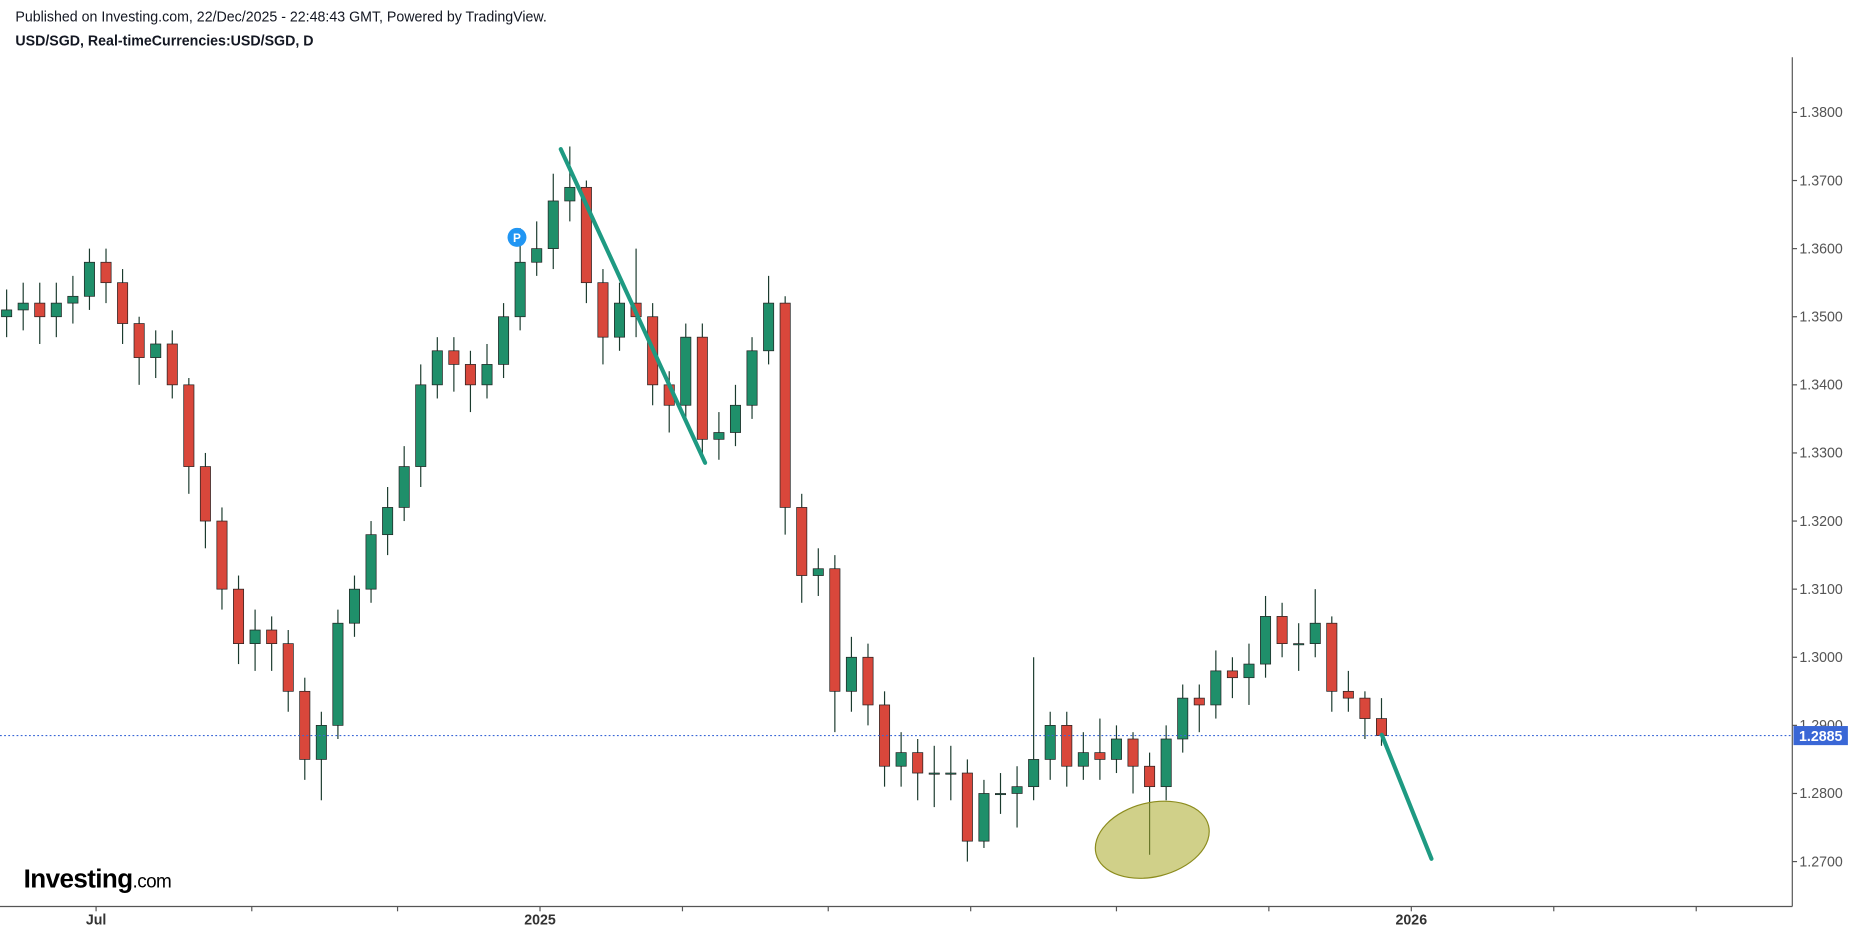 The height and width of the screenshot is (928, 1855). I want to click on position-marker-icon: P, so click(517, 238).